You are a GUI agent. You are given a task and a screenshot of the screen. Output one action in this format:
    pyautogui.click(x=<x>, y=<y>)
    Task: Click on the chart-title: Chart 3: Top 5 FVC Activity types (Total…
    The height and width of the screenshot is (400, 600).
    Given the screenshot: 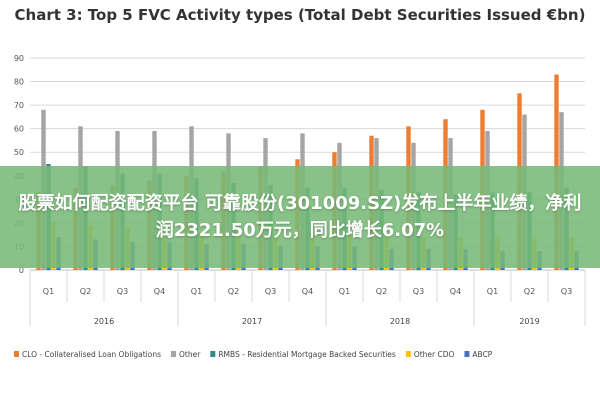 What is the action you would take?
    pyautogui.click(x=300, y=15)
    